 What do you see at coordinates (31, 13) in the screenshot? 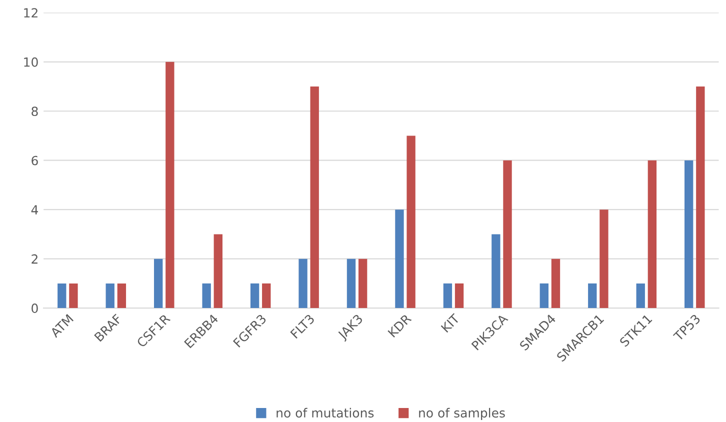
I see `y-tick-label: 12` at bounding box center [31, 13].